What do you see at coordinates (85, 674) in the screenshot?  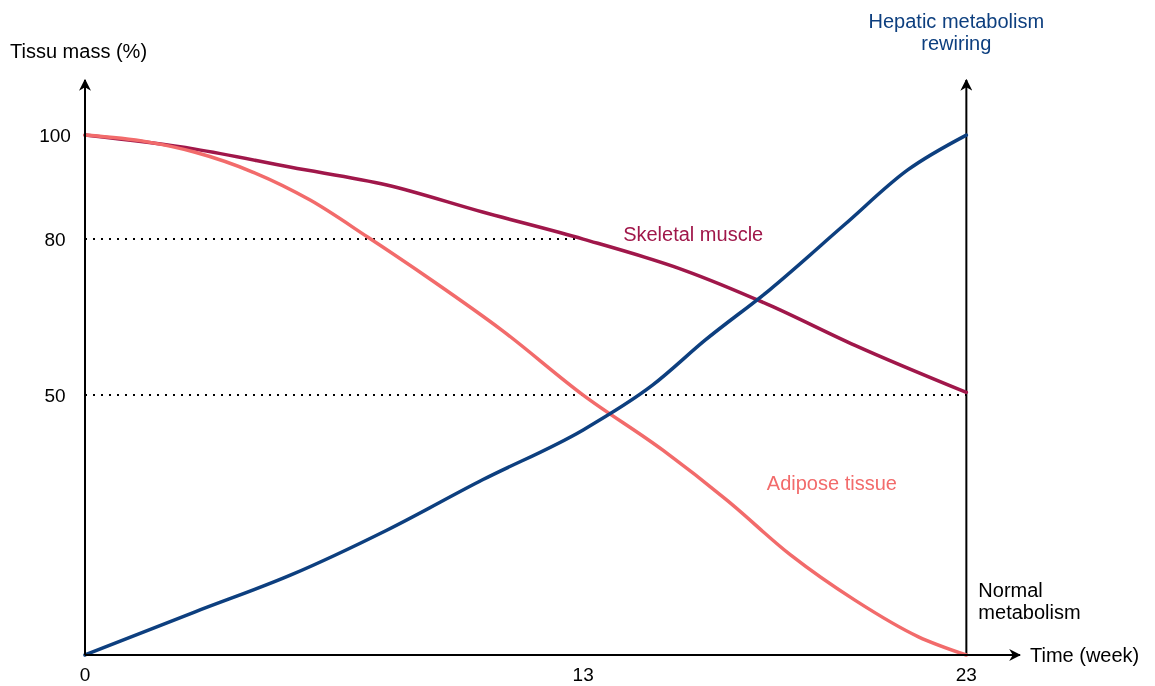 I see `x-tick-label: 0` at bounding box center [85, 674].